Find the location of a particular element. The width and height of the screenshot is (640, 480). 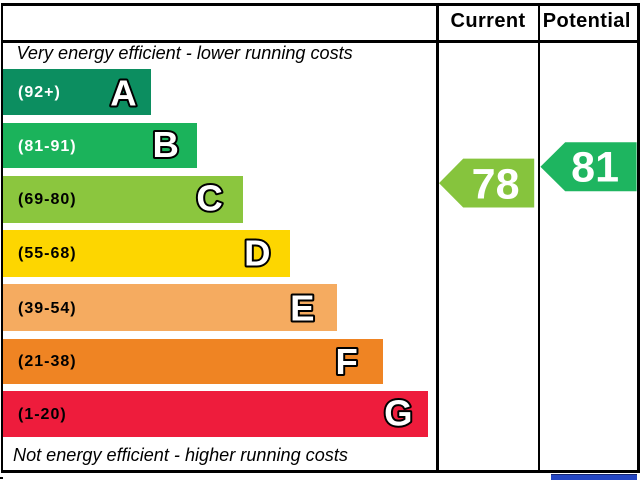

svg-text: D is located at coordinates (257, 252).